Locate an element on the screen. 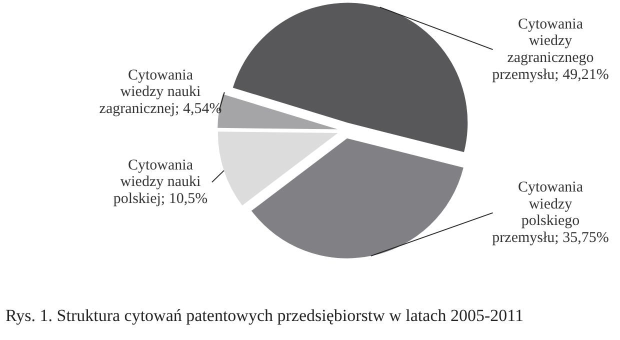 This screenshot has height=340, width=620. slice-label: Cytowania wiedzy polskiego przemysłu; 35,75% is located at coordinates (550, 213).